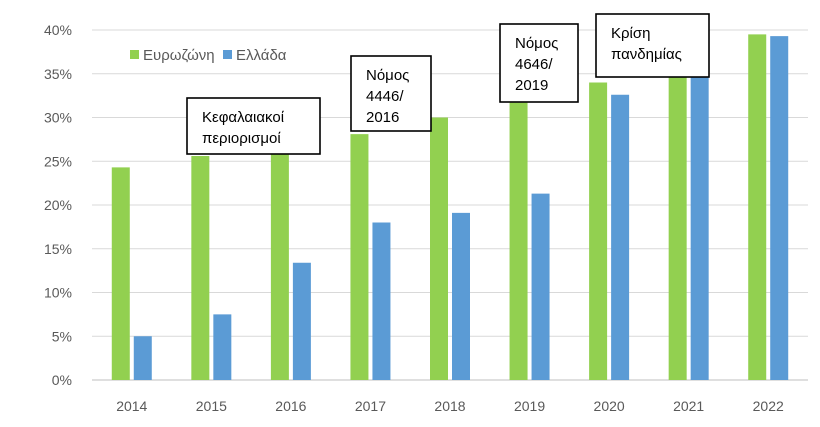  I want to click on annotation-text: 2016, so click(382, 117).